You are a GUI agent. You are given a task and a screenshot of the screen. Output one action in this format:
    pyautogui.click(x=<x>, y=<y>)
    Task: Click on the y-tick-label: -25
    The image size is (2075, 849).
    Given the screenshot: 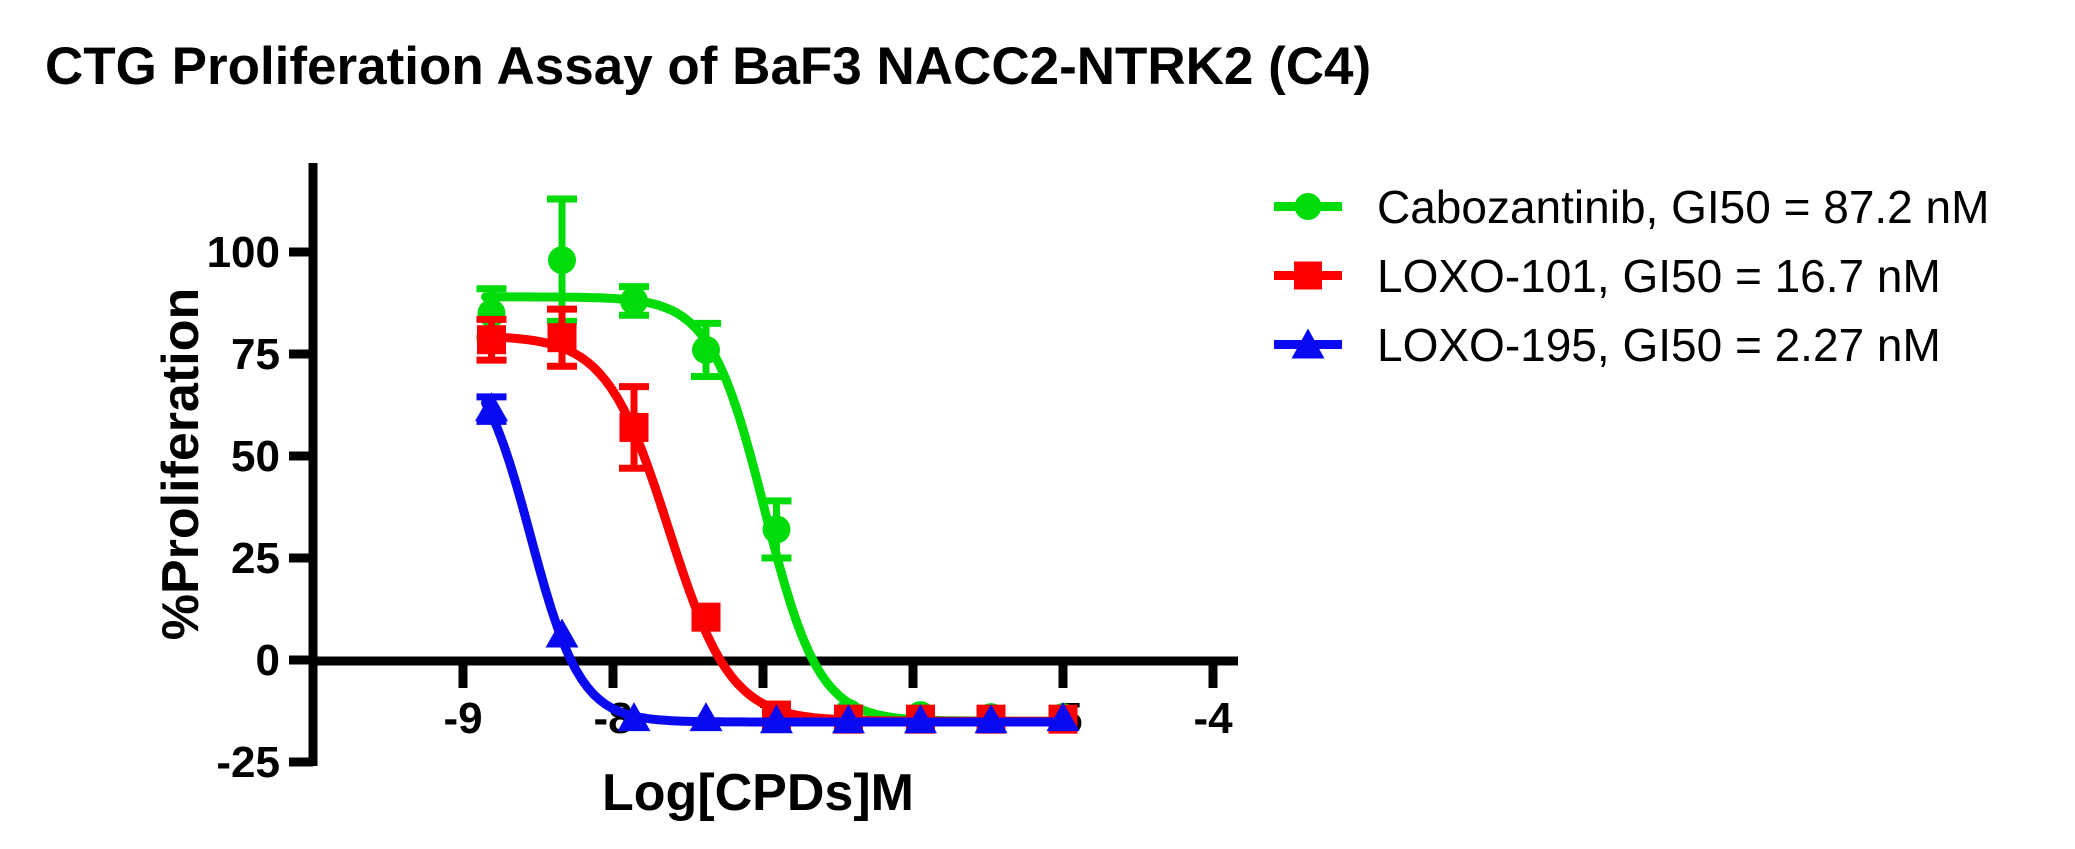 What is the action you would take?
    pyautogui.click(x=248, y=762)
    